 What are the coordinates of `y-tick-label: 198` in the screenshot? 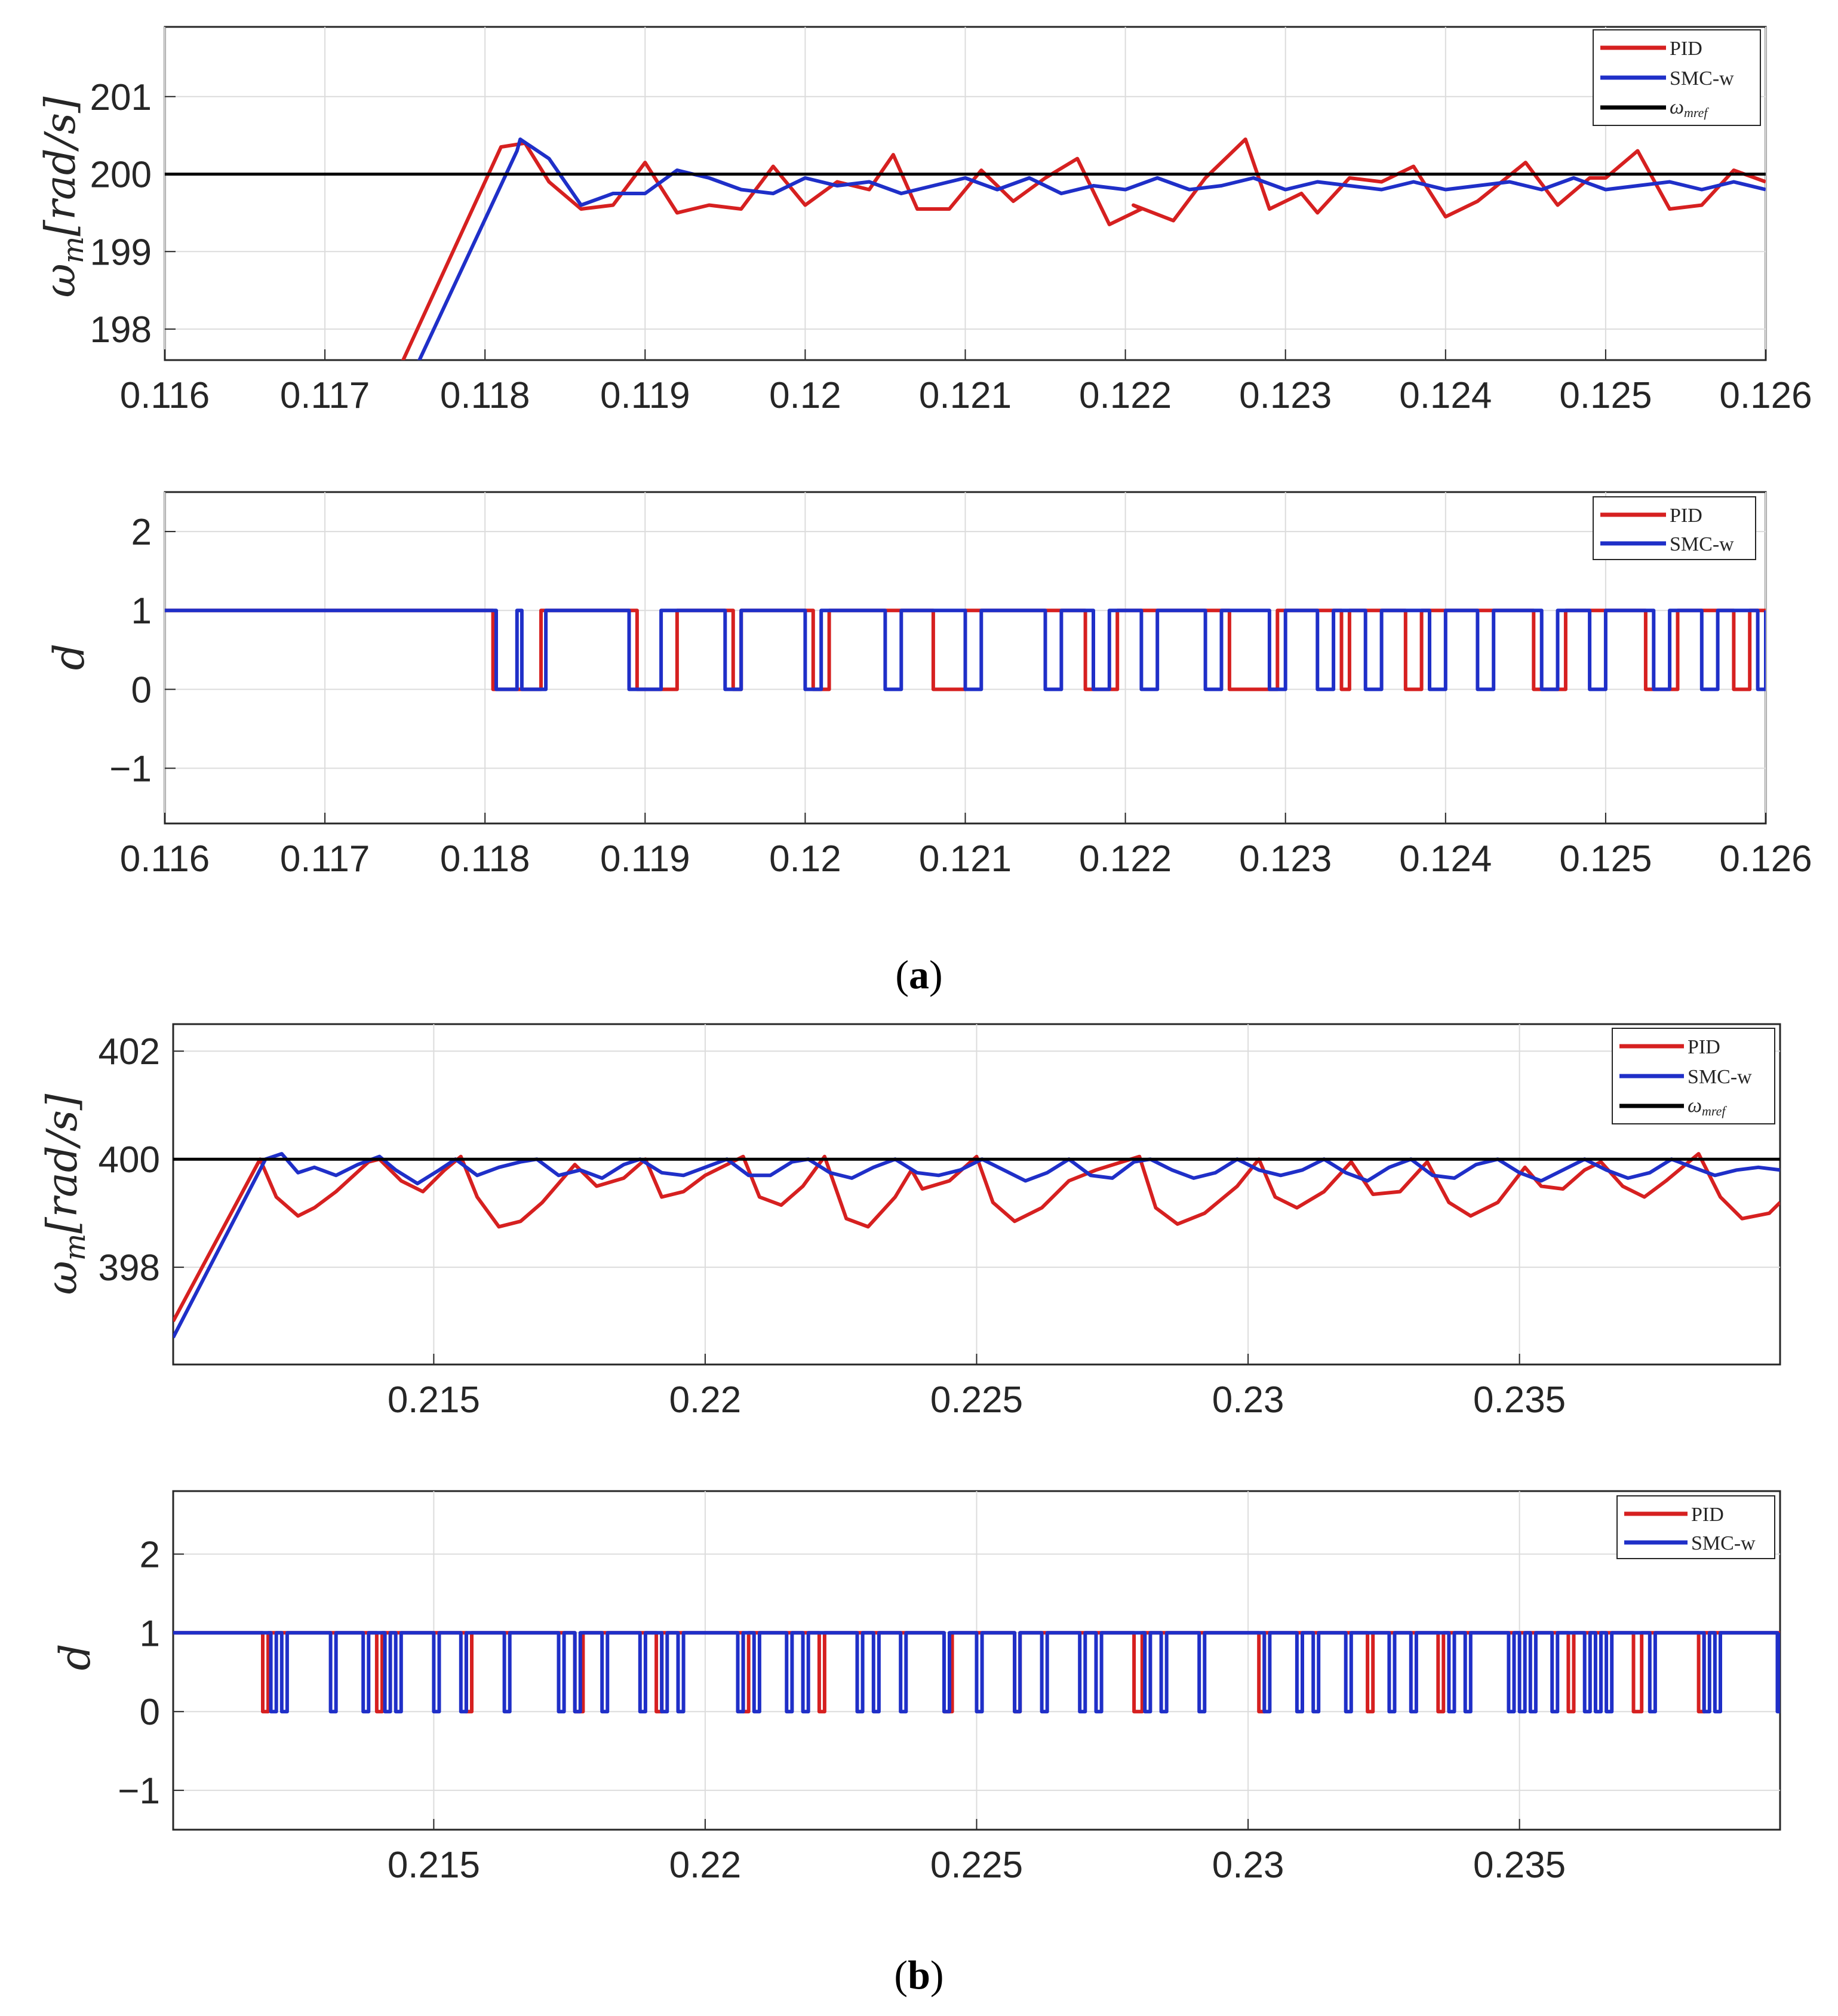 It's located at (121, 330).